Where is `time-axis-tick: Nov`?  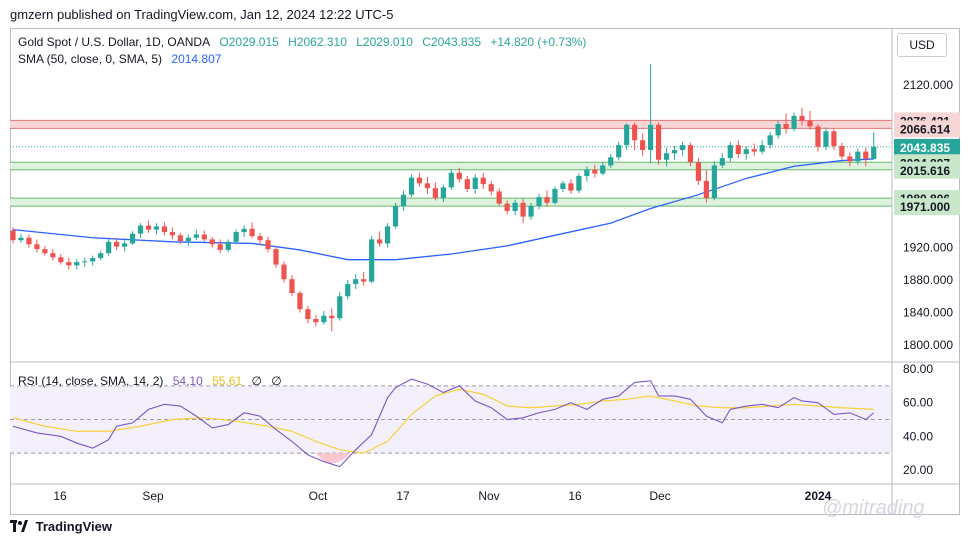
time-axis-tick: Nov is located at coordinates (488, 496).